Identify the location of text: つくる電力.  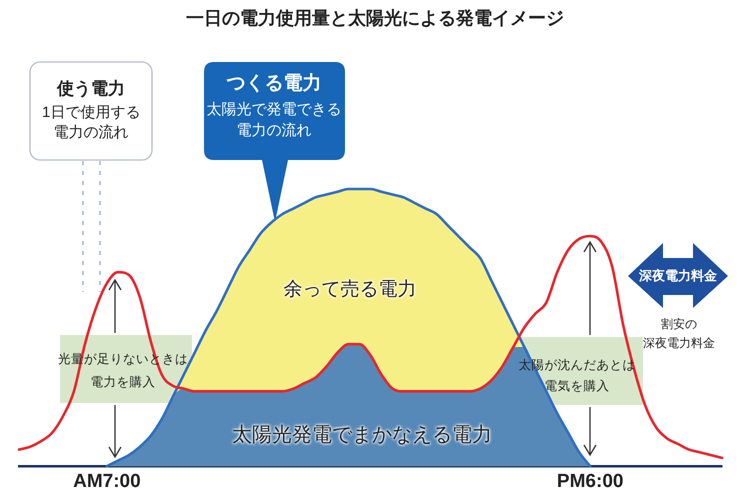
(274, 84).